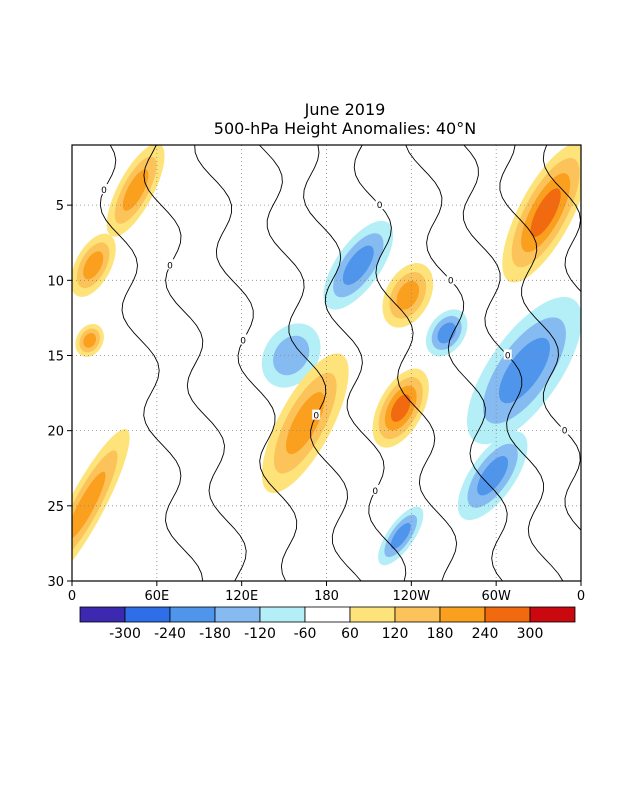 Image resolution: width=618 pixels, height=800 pixels. Describe the element at coordinates (440, 634) in the screenshot. I see `colorbar-label: 180` at that location.